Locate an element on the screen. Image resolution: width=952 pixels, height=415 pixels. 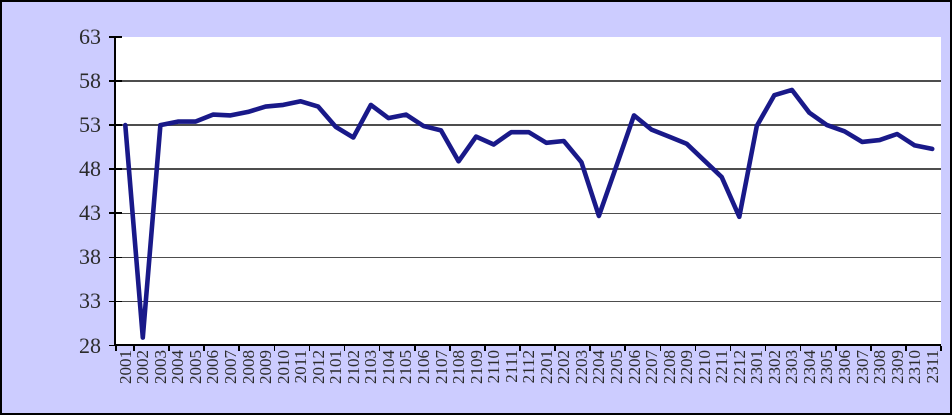
x-axis-label-2309: 2309 is located at coordinates (897, 367).